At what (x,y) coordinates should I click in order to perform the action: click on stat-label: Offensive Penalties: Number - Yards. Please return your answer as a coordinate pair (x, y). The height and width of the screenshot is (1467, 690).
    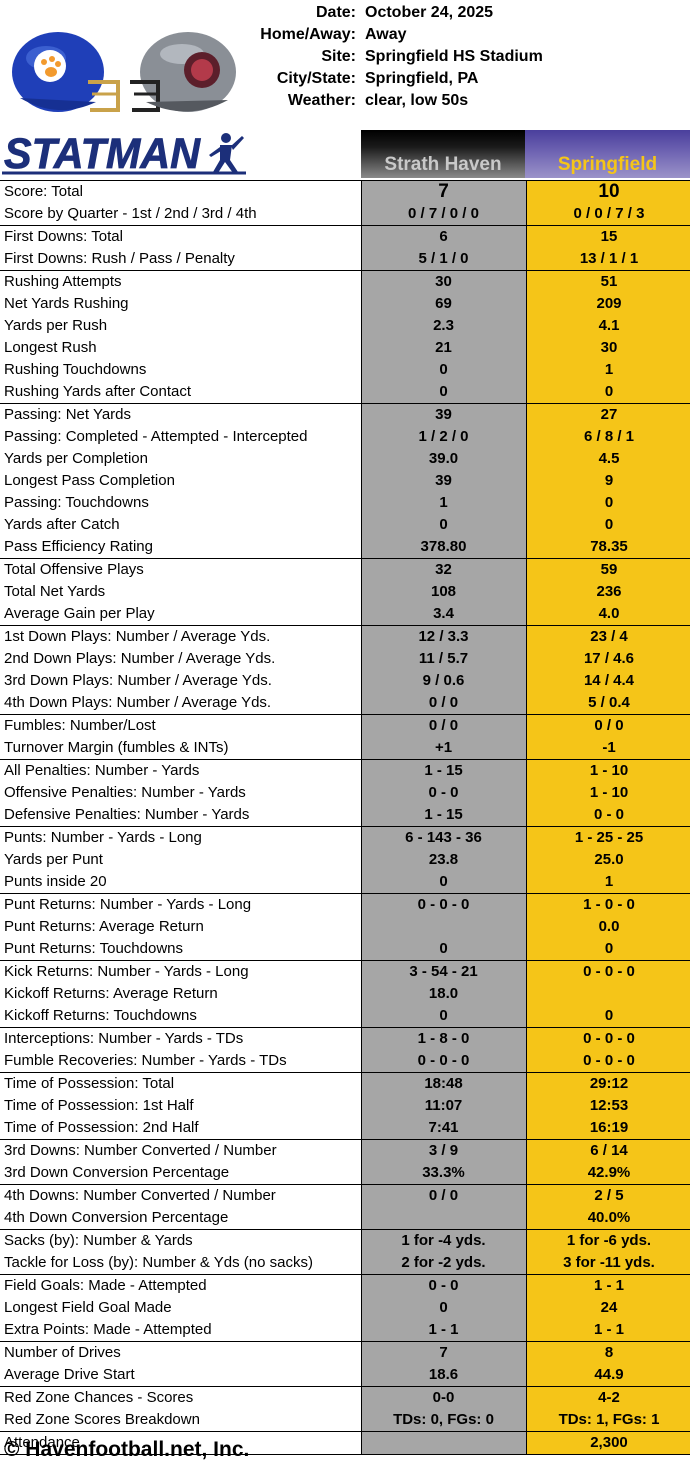
    Looking at the image, I should click on (125, 792).